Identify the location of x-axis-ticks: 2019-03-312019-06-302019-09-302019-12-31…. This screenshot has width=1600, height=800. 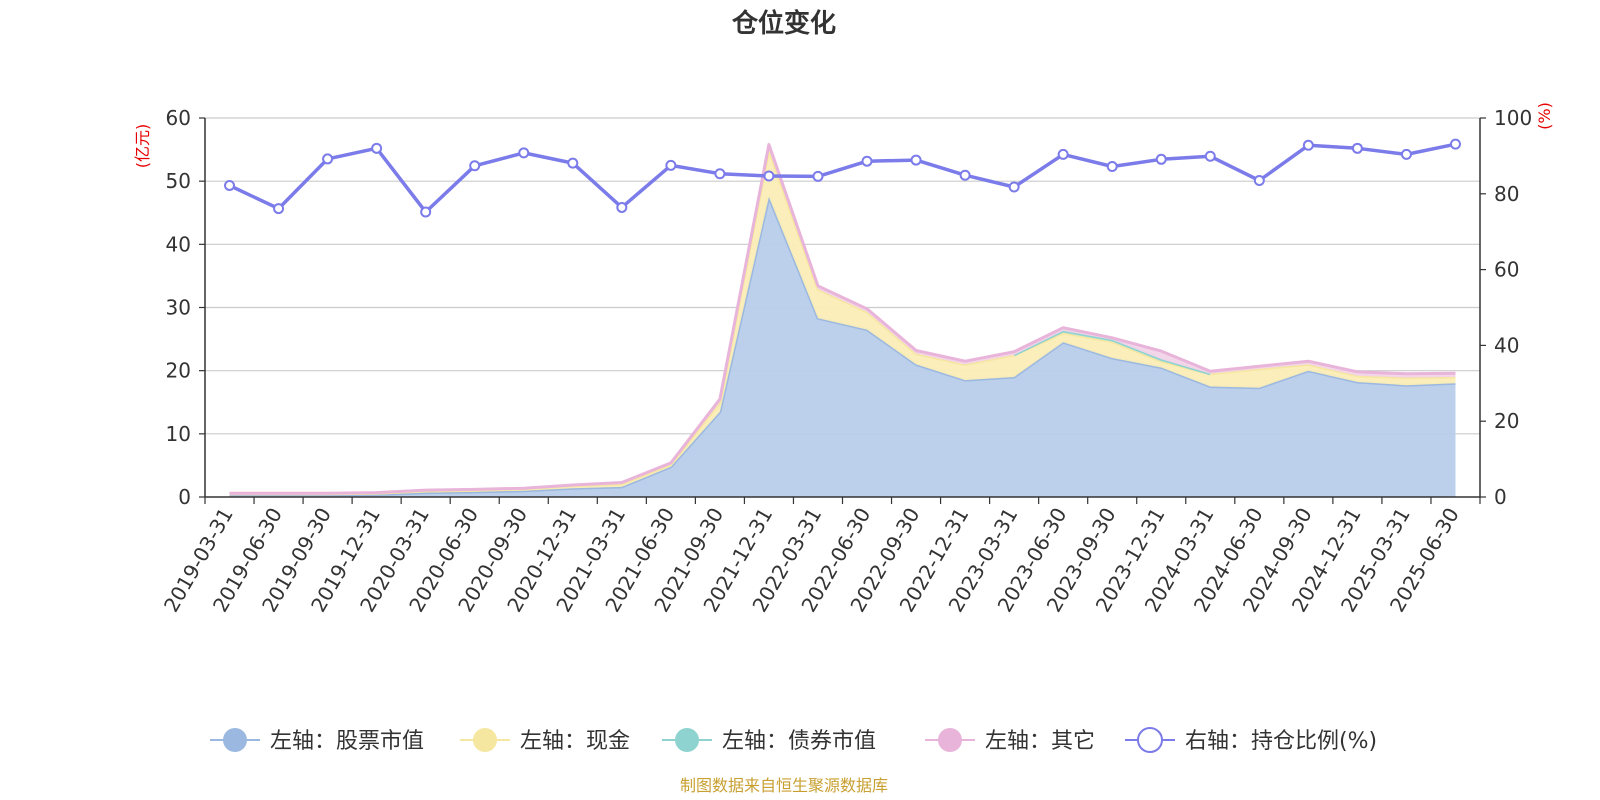
(820, 556).